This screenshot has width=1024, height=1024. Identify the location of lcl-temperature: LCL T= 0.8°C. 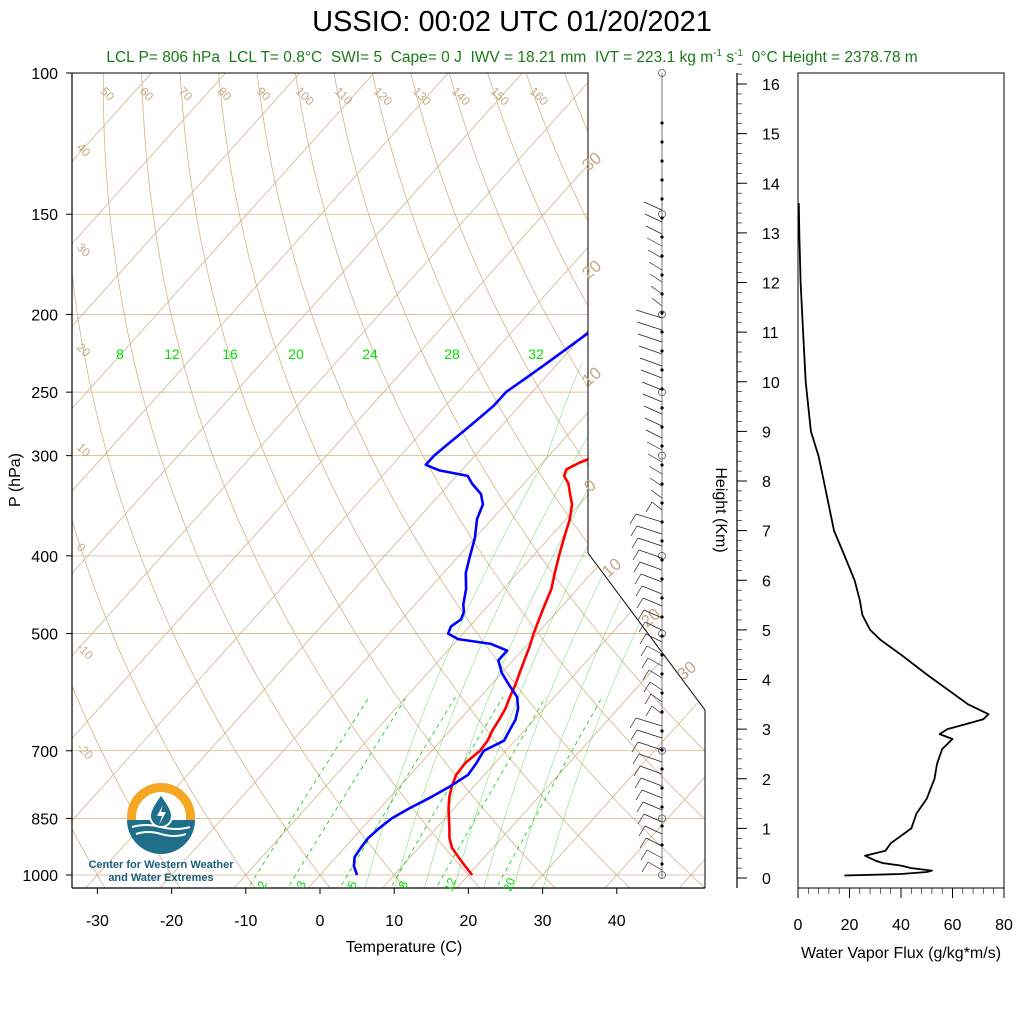
(275, 58).